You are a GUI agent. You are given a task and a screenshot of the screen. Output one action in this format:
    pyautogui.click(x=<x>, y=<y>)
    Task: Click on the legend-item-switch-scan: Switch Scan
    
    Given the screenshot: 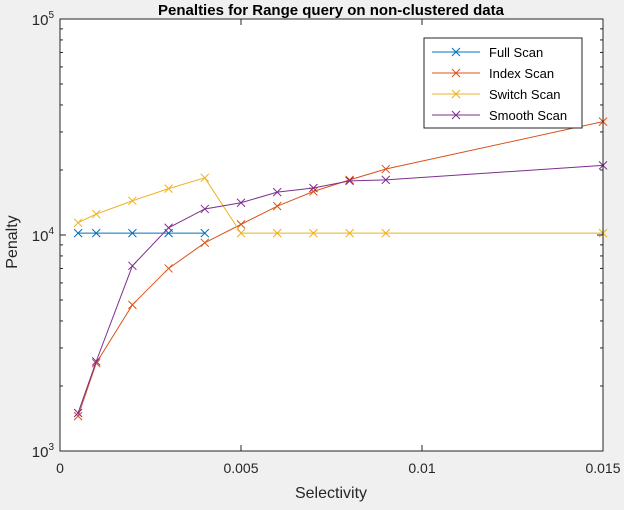 What is the action you would take?
    pyautogui.click(x=496, y=94)
    